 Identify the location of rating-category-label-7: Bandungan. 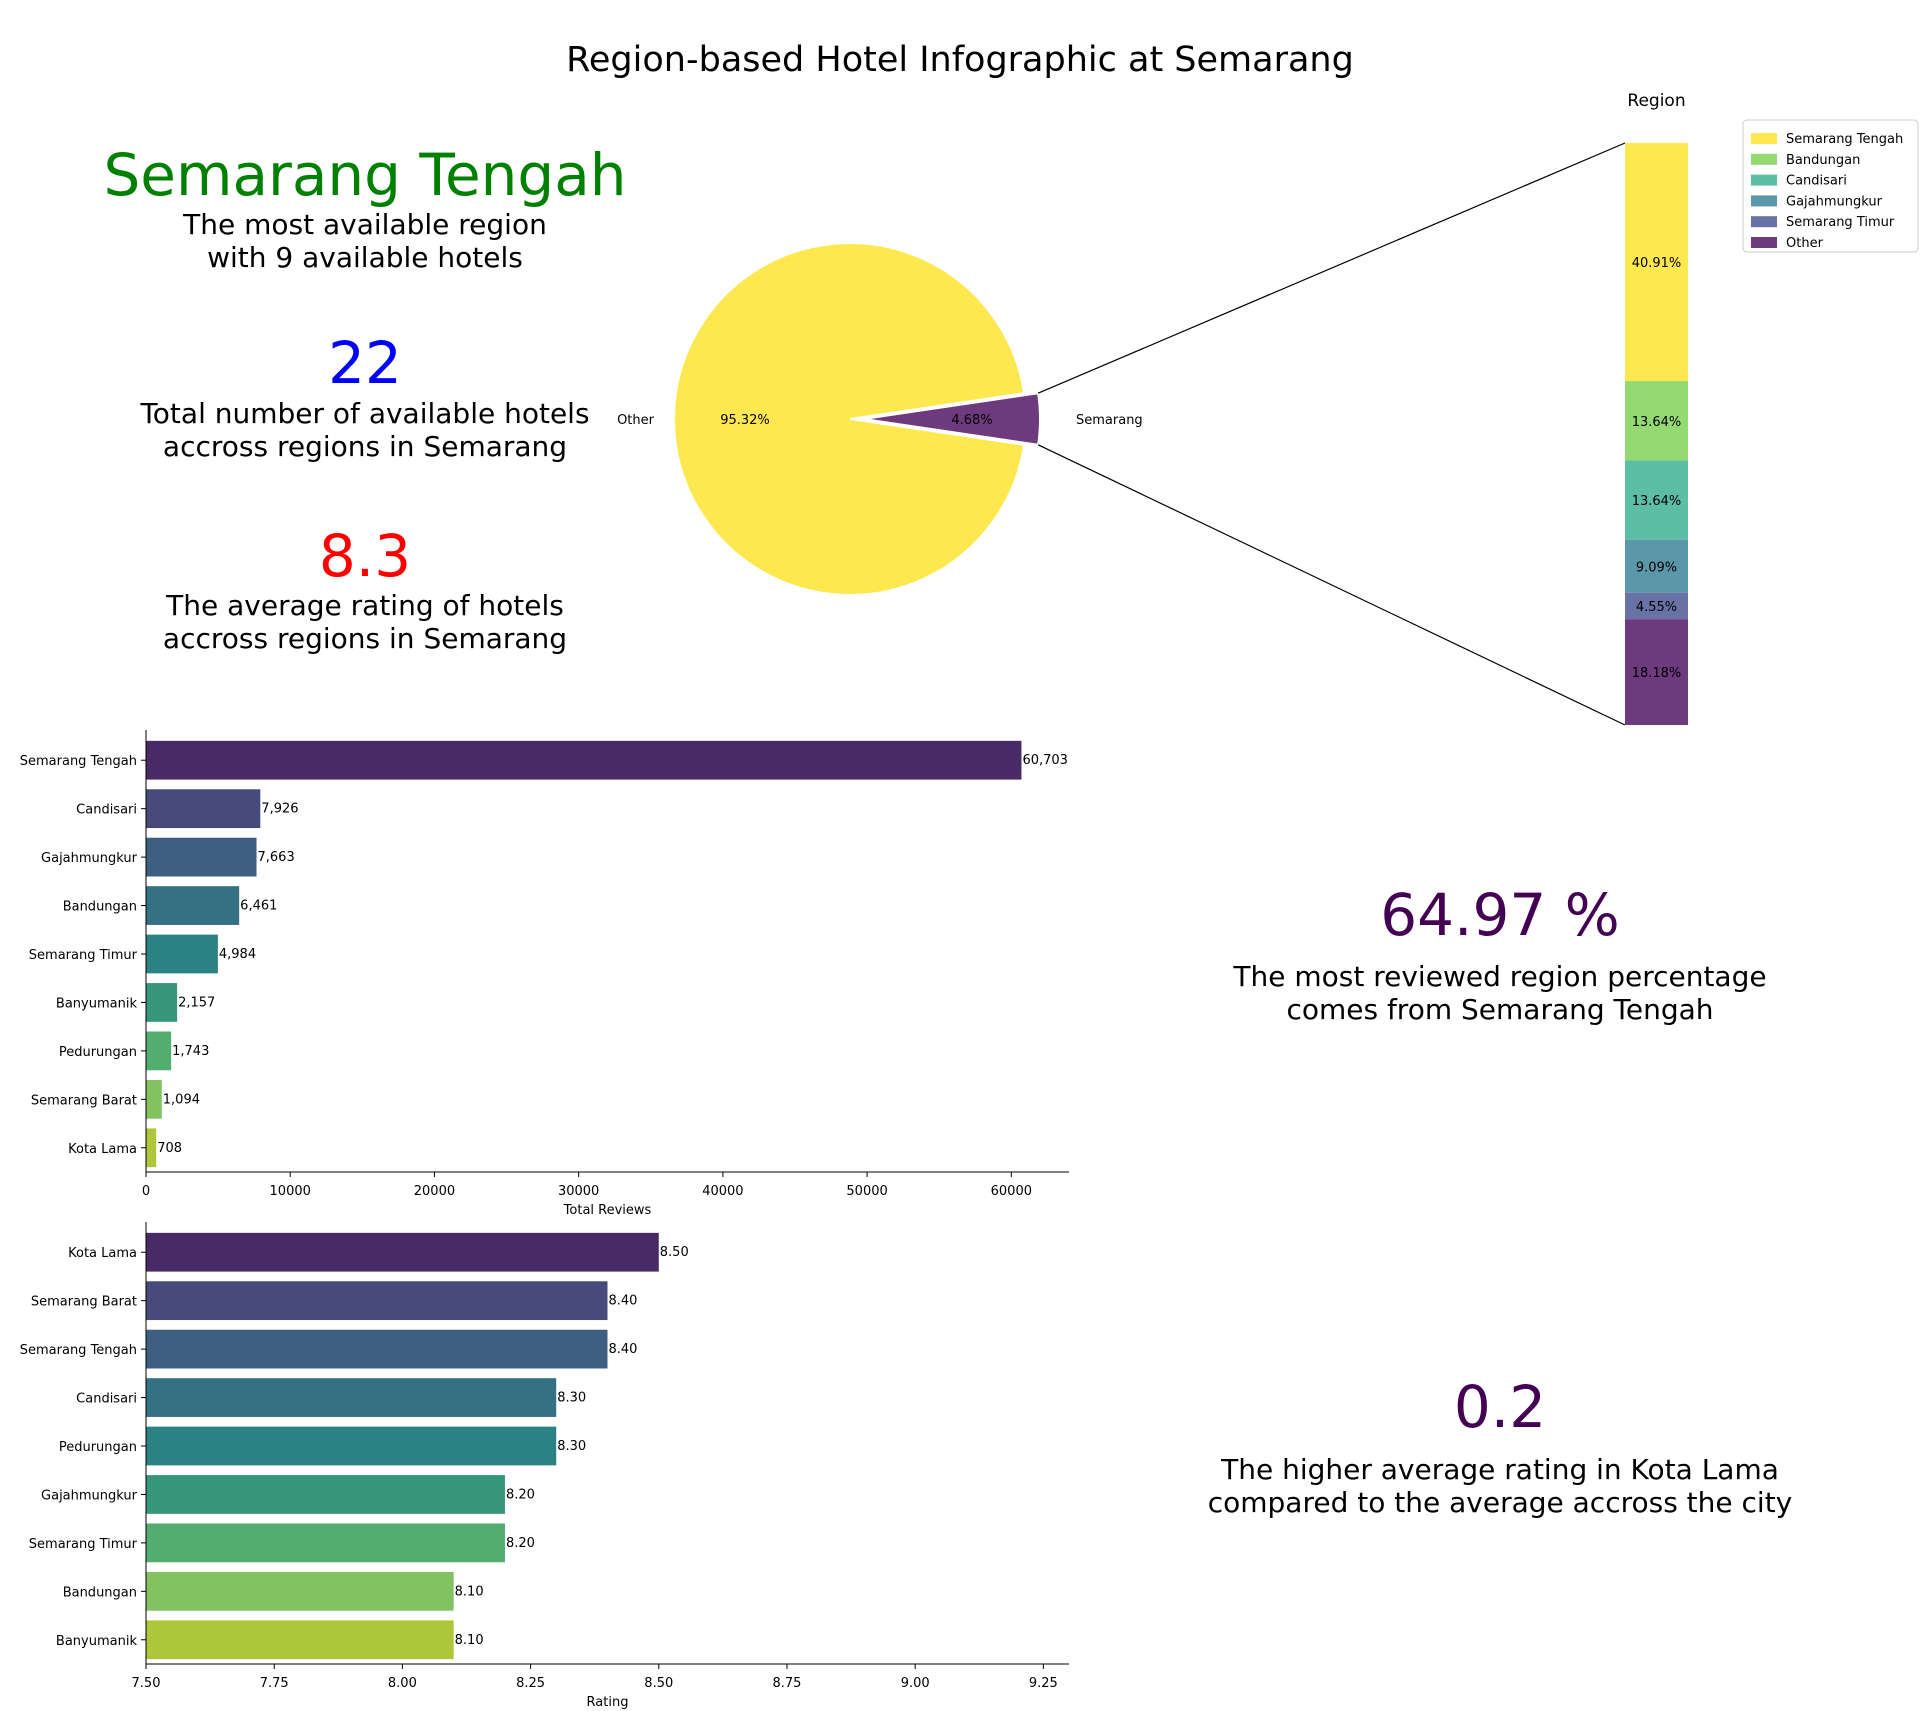
(100, 1592).